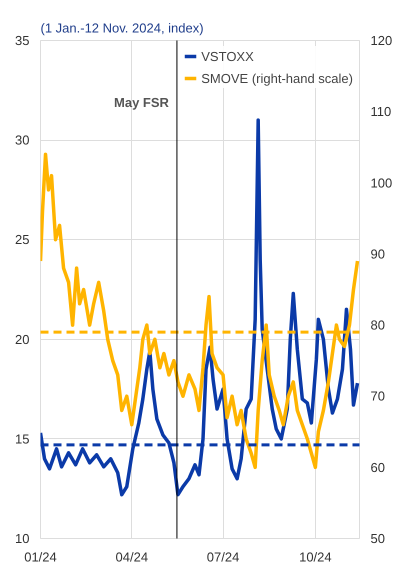 Image resolution: width=404 pixels, height=568 pixels. I want to click on y-tick-label: 15, so click(22, 438).